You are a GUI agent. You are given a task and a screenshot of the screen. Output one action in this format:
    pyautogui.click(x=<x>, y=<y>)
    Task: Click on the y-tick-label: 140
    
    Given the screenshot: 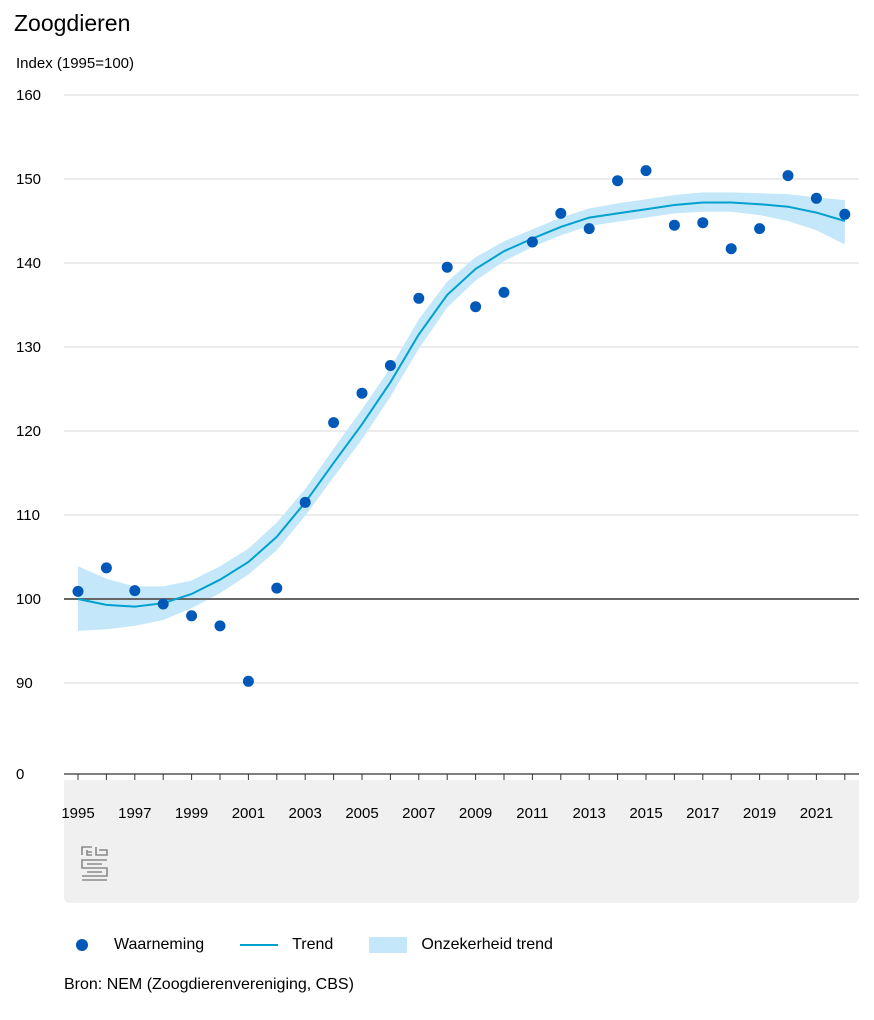 What is the action you would take?
    pyautogui.click(x=28, y=263)
    